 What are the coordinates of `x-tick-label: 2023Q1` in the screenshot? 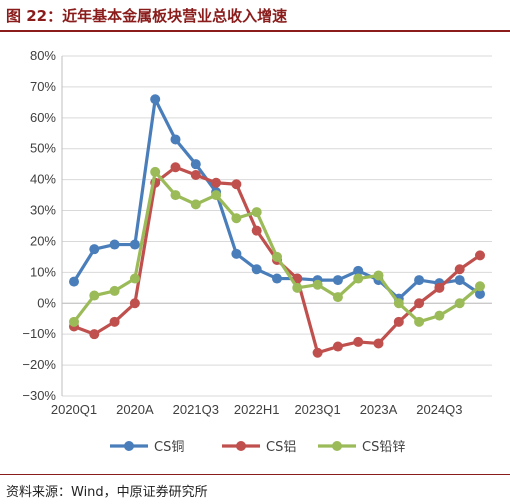 It's located at (317, 409).